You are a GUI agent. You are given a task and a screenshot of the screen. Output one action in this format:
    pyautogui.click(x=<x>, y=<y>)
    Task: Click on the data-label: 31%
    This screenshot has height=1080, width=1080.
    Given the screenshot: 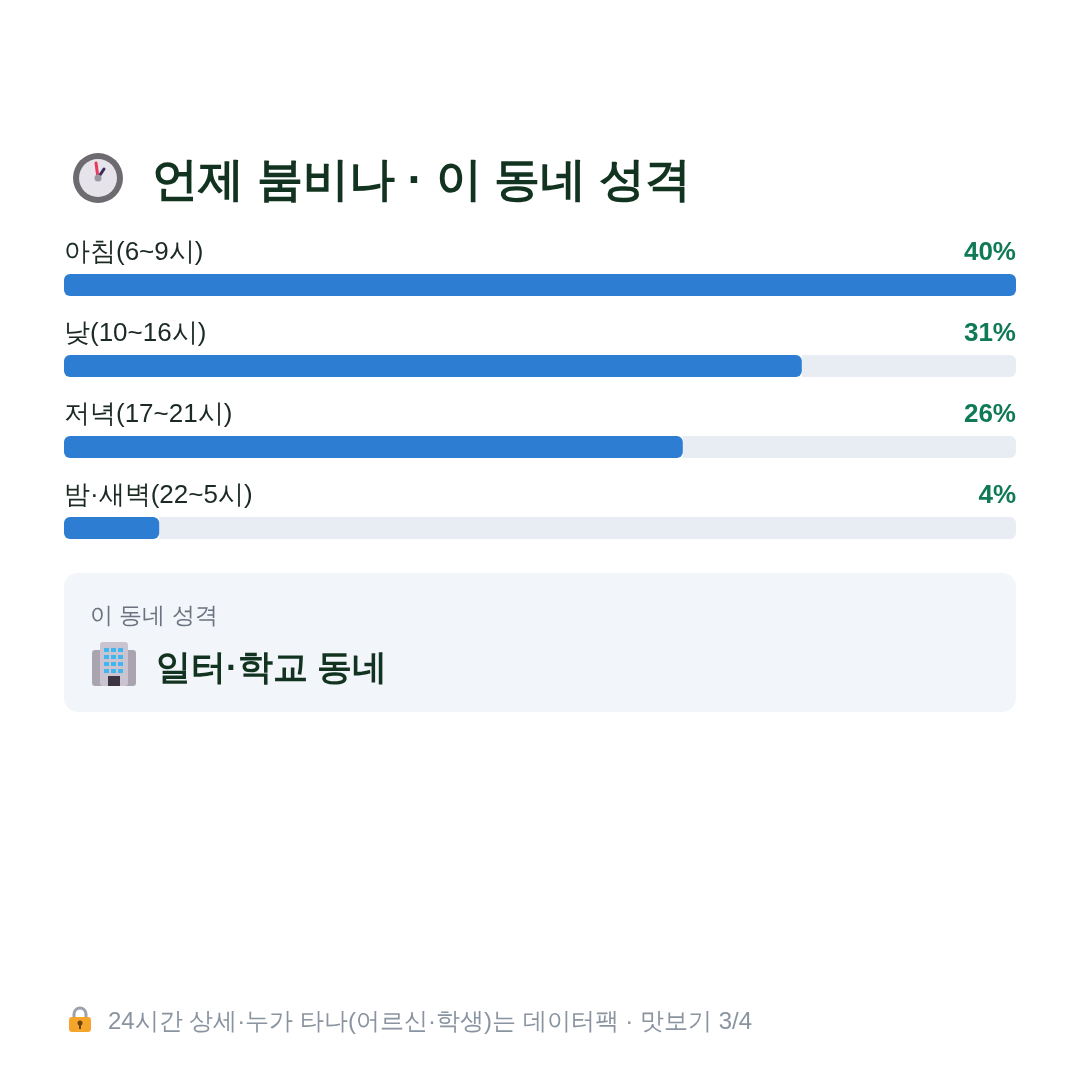 What is the action you would take?
    pyautogui.click(x=989, y=332)
    